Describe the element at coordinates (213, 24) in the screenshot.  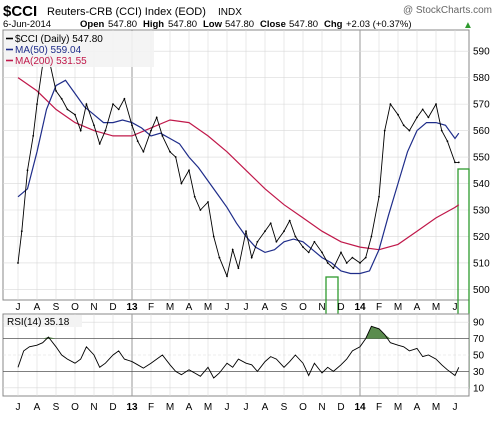
I see `quote-low-label: Low` at that location.